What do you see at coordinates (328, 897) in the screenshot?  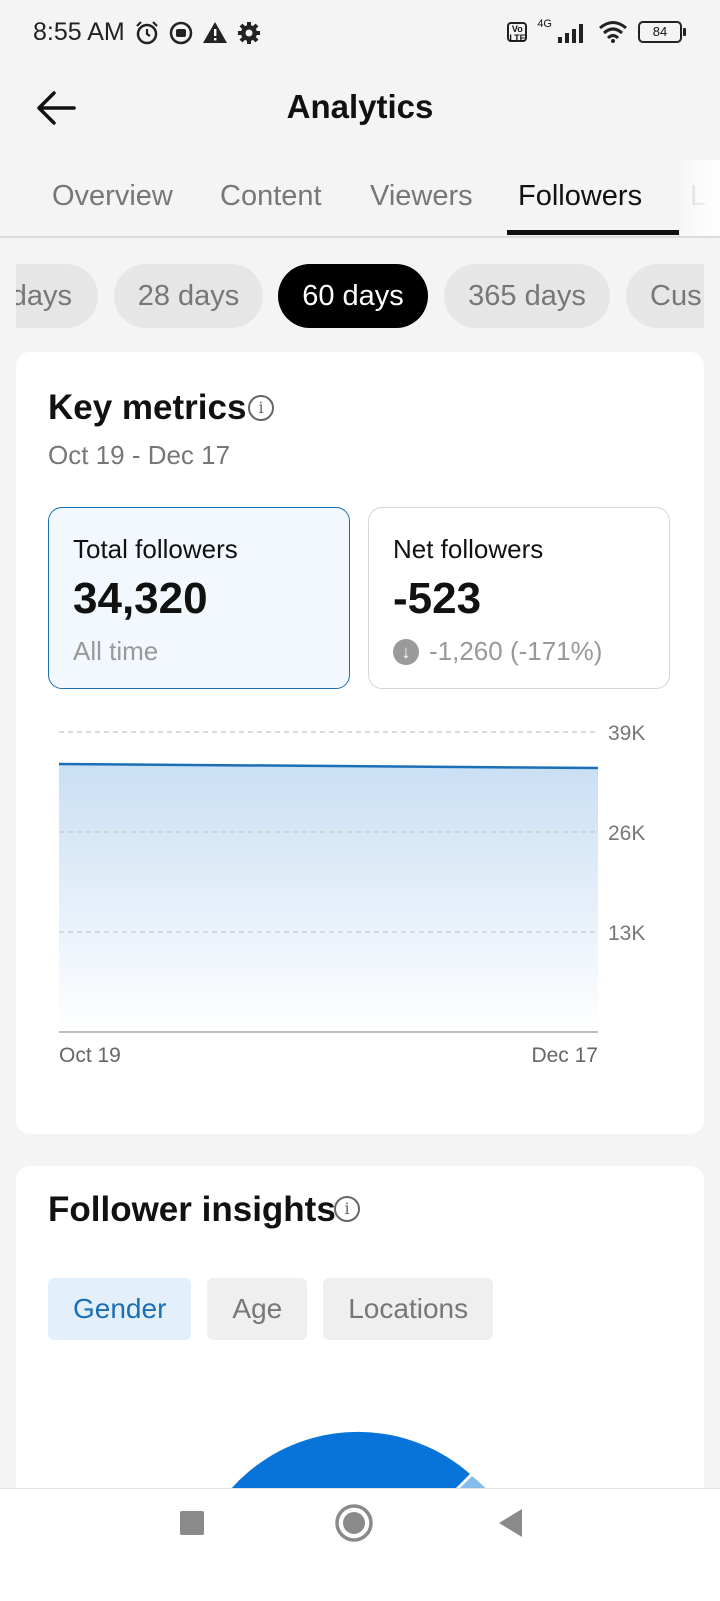 I see `chart-area-fill` at bounding box center [328, 897].